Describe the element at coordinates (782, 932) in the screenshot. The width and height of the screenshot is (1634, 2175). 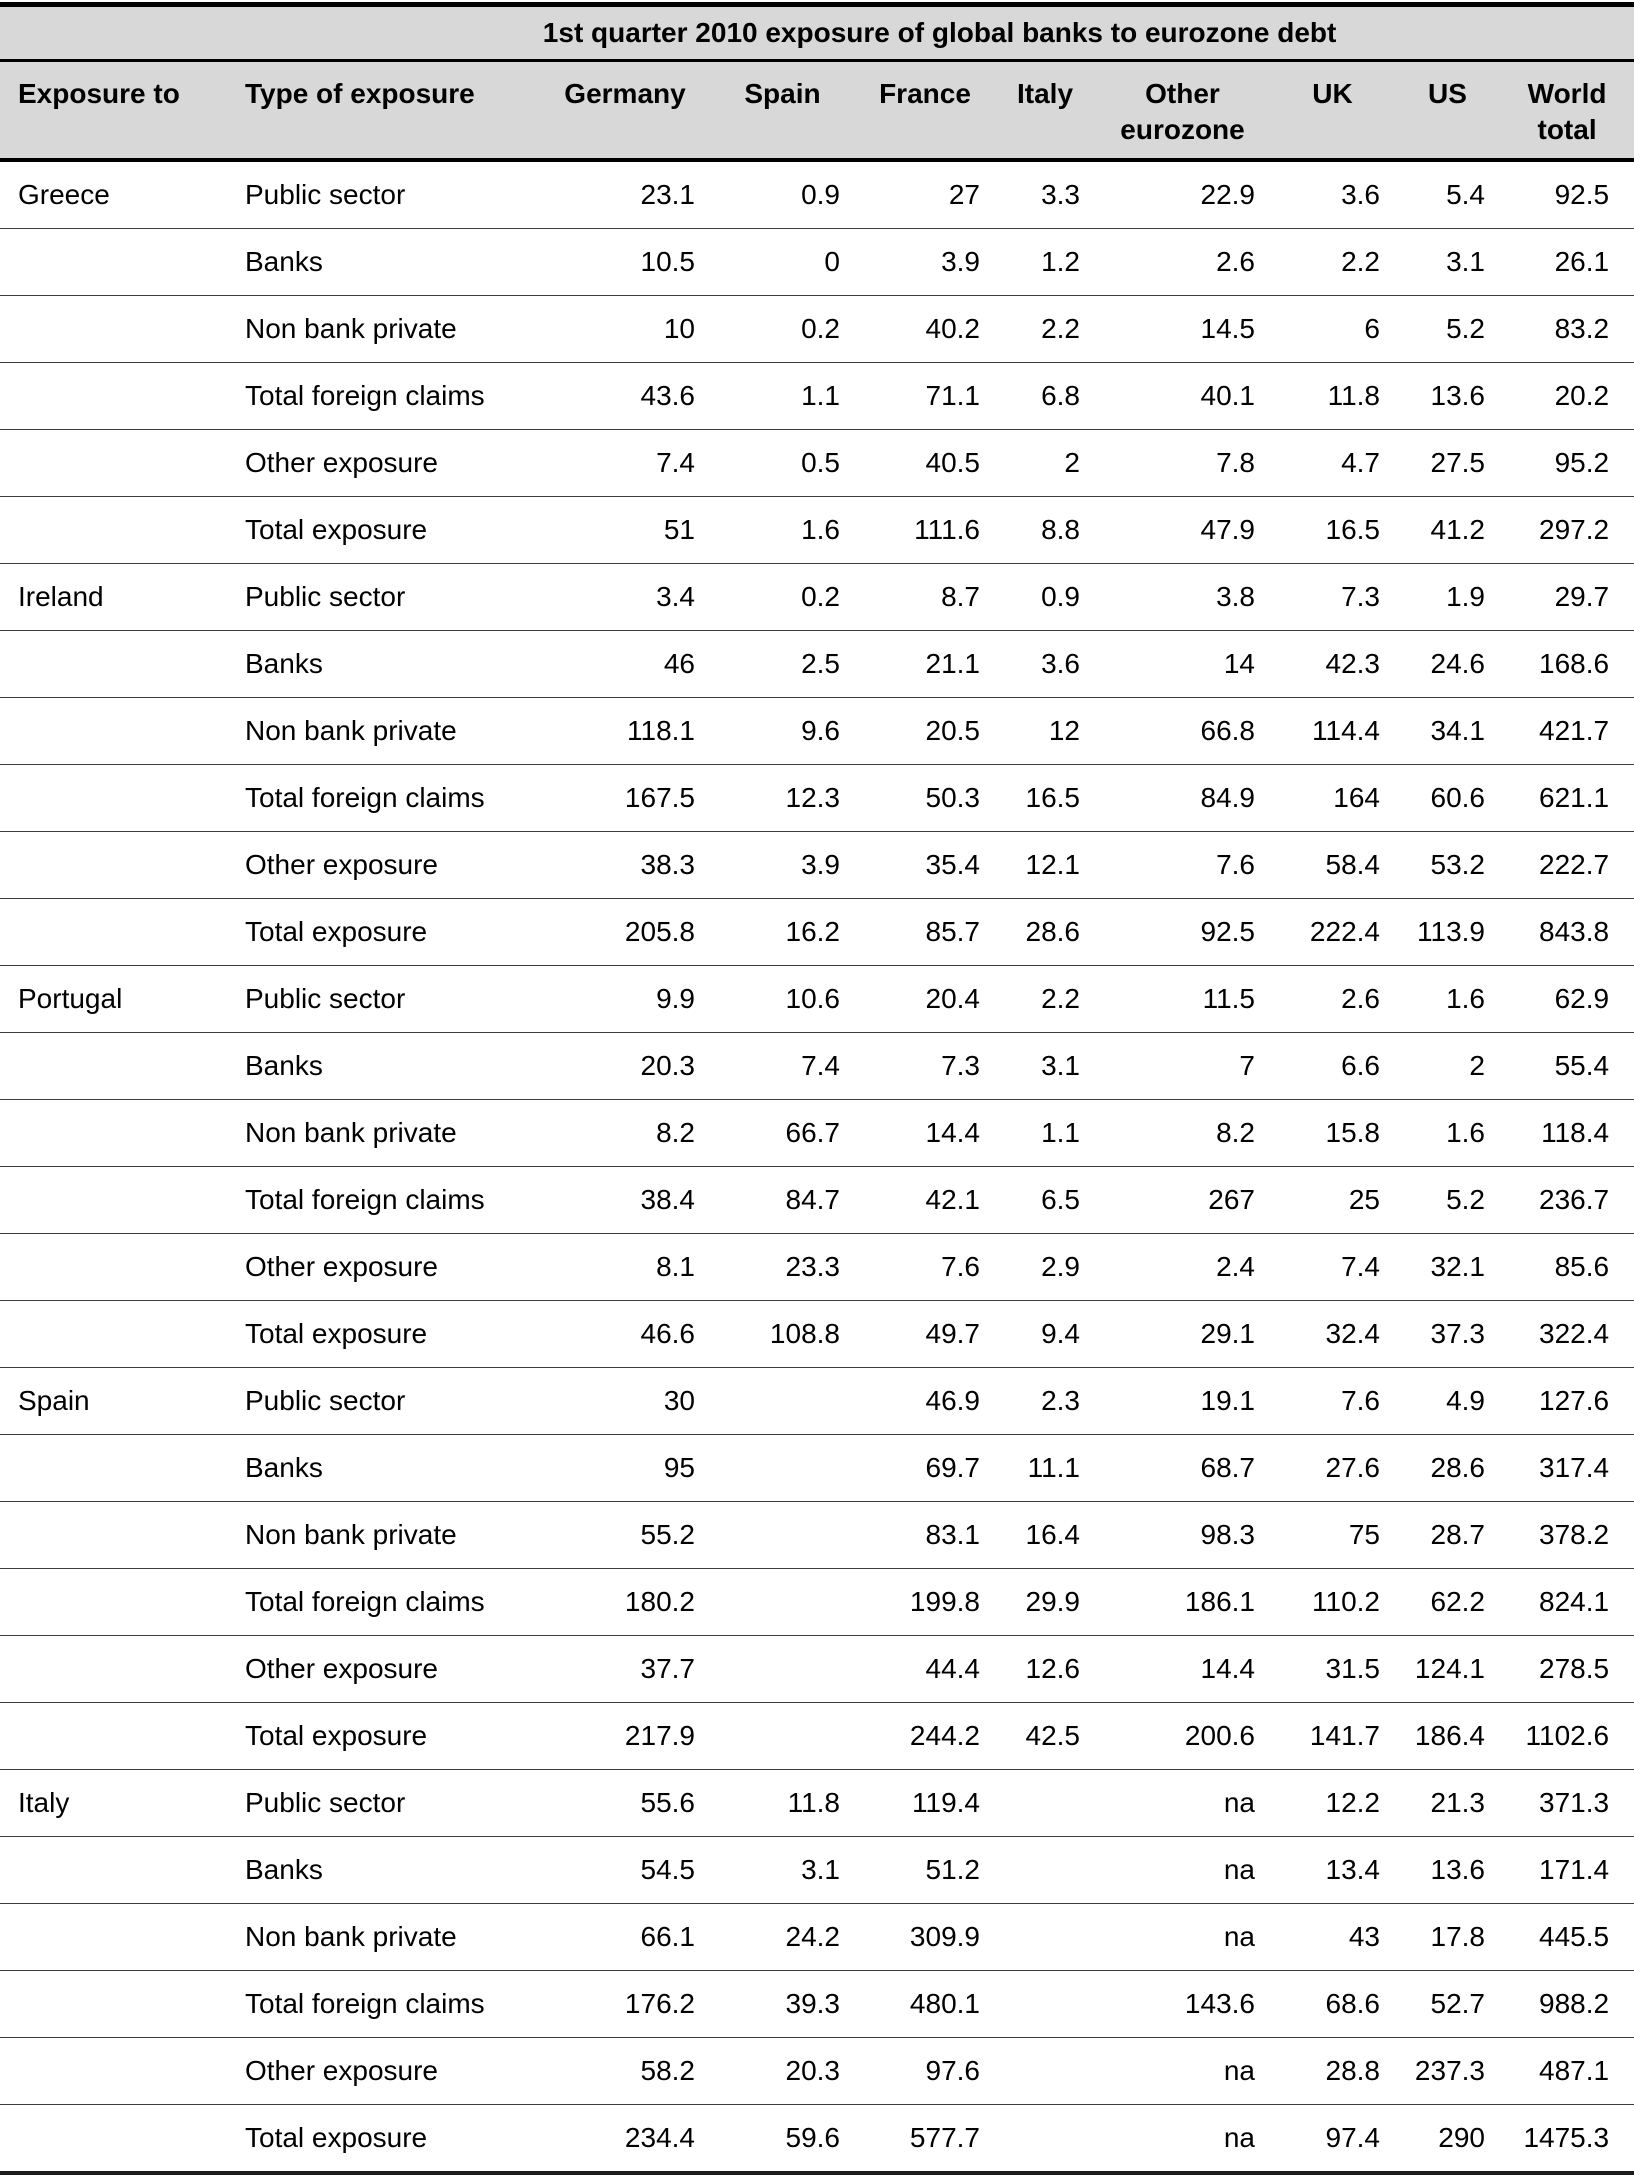
I see `value-cell: 16.2` at that location.